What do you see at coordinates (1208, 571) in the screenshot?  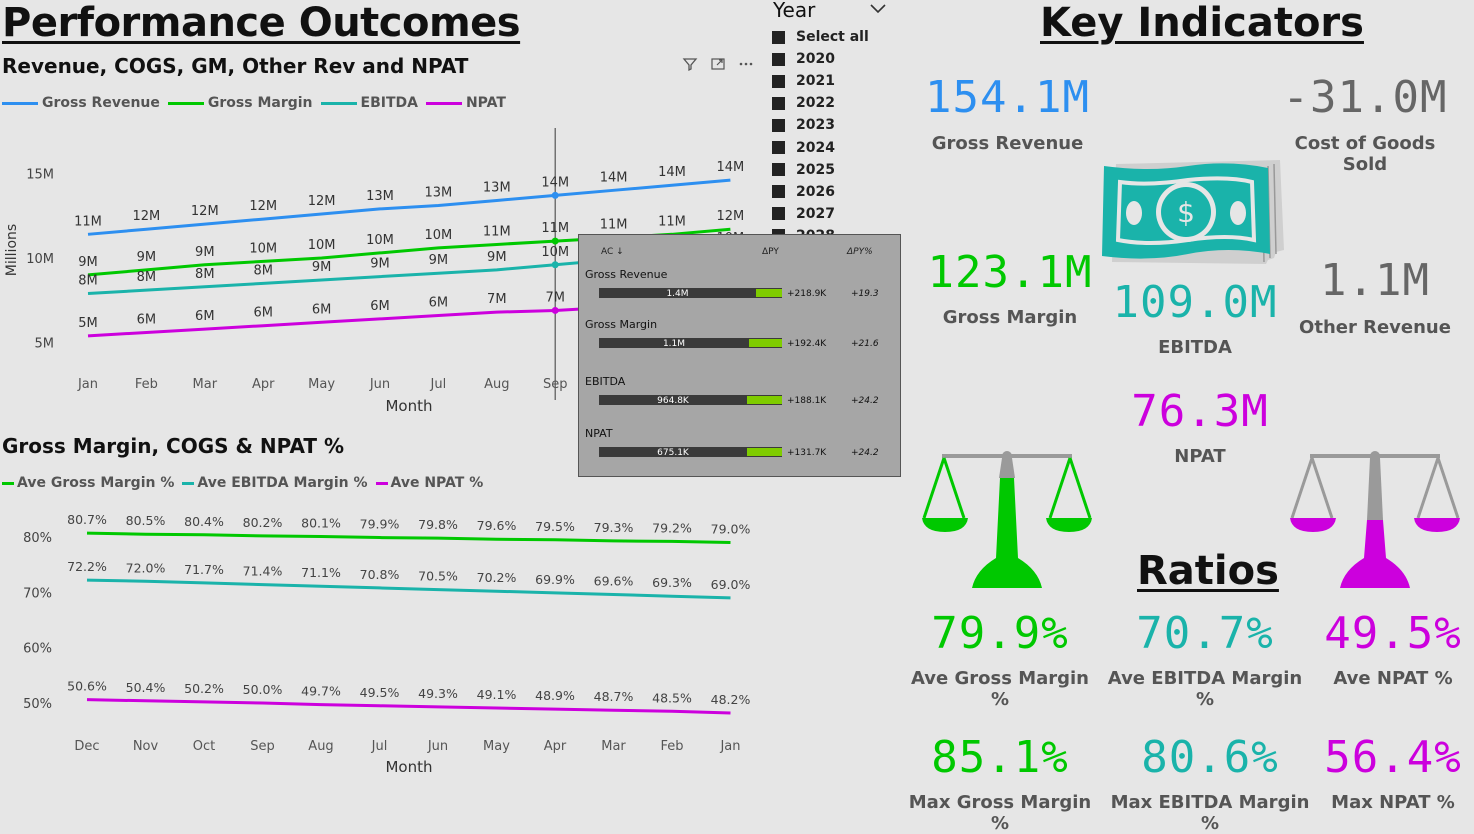 I see `ratios-title: Ratios` at bounding box center [1208, 571].